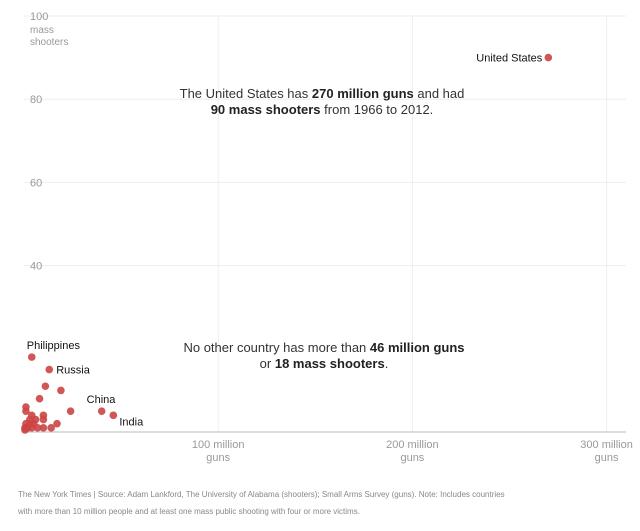 Image resolution: width=640 pixels, height=531 pixels. What do you see at coordinates (412, 445) in the screenshot?
I see `x-tick-label: 200 million` at bounding box center [412, 445].